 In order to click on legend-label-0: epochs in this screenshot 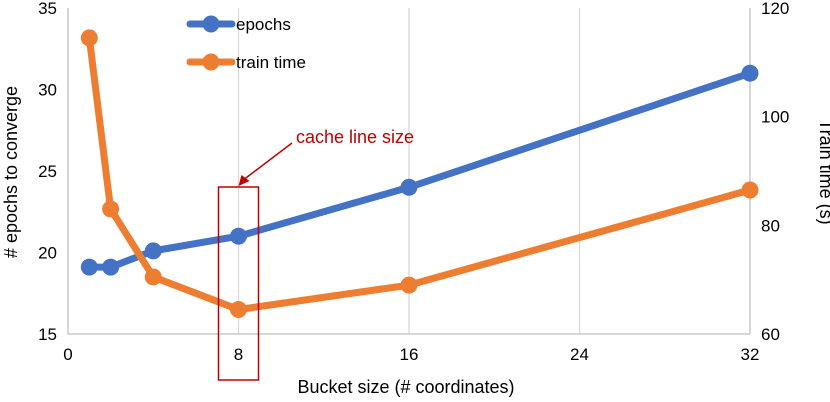, I will do `click(263, 24)`.